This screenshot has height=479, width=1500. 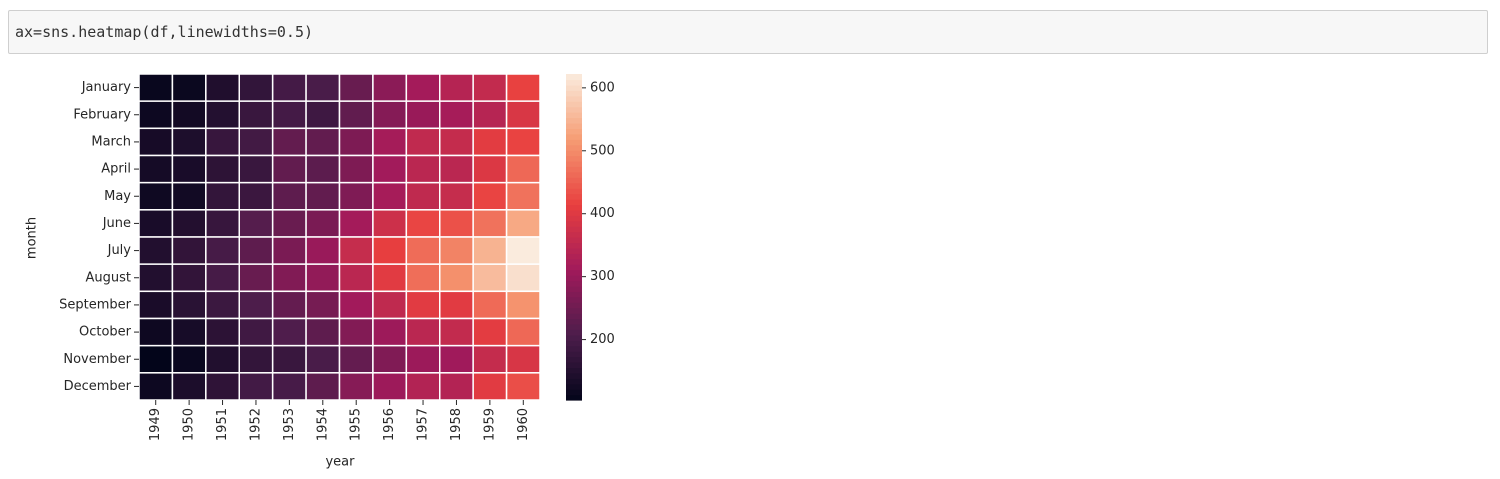 I want to click on y-tick-label: December, so click(x=98, y=386).